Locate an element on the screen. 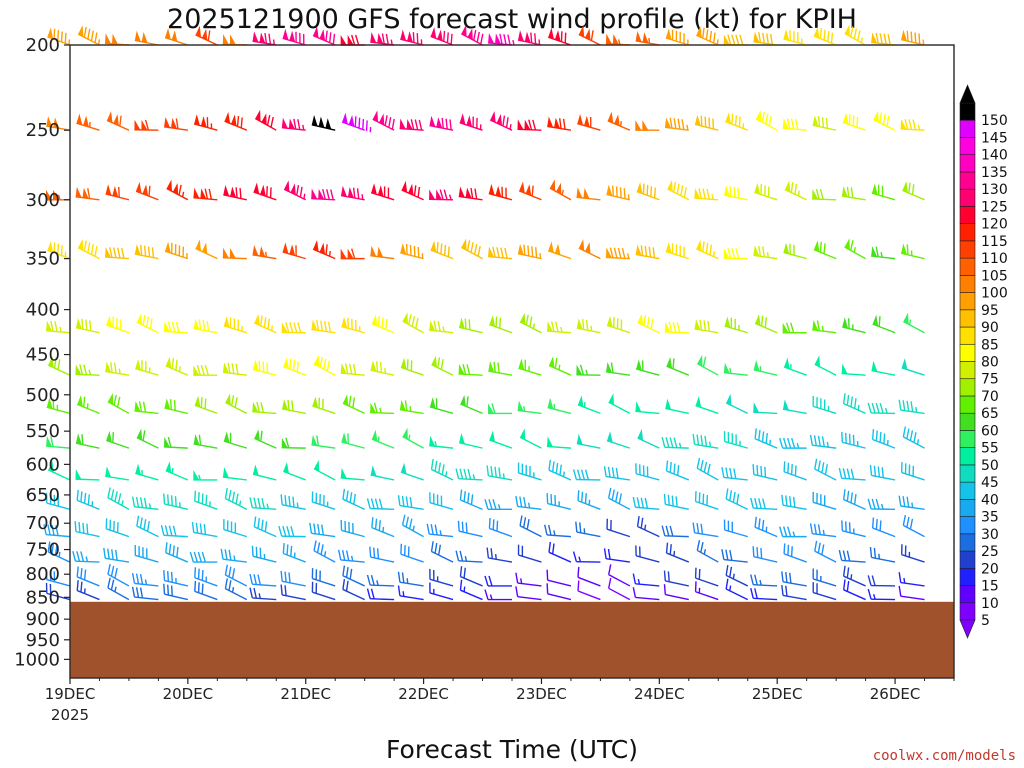 The width and height of the screenshot is (1024, 768). x-axis-title: Forecast Time (UTC) is located at coordinates (512, 749).